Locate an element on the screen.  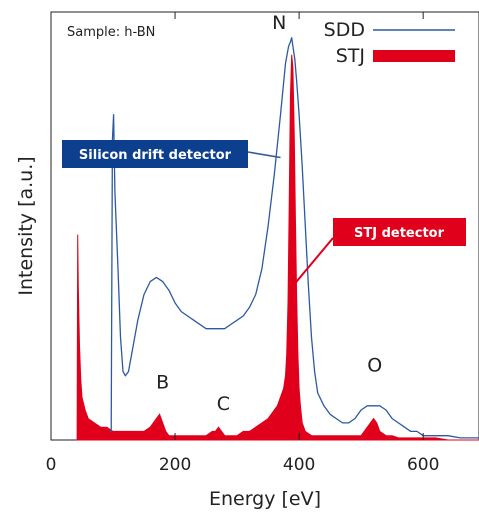
x-axis-label: Energy [eV] is located at coordinates (265, 499).